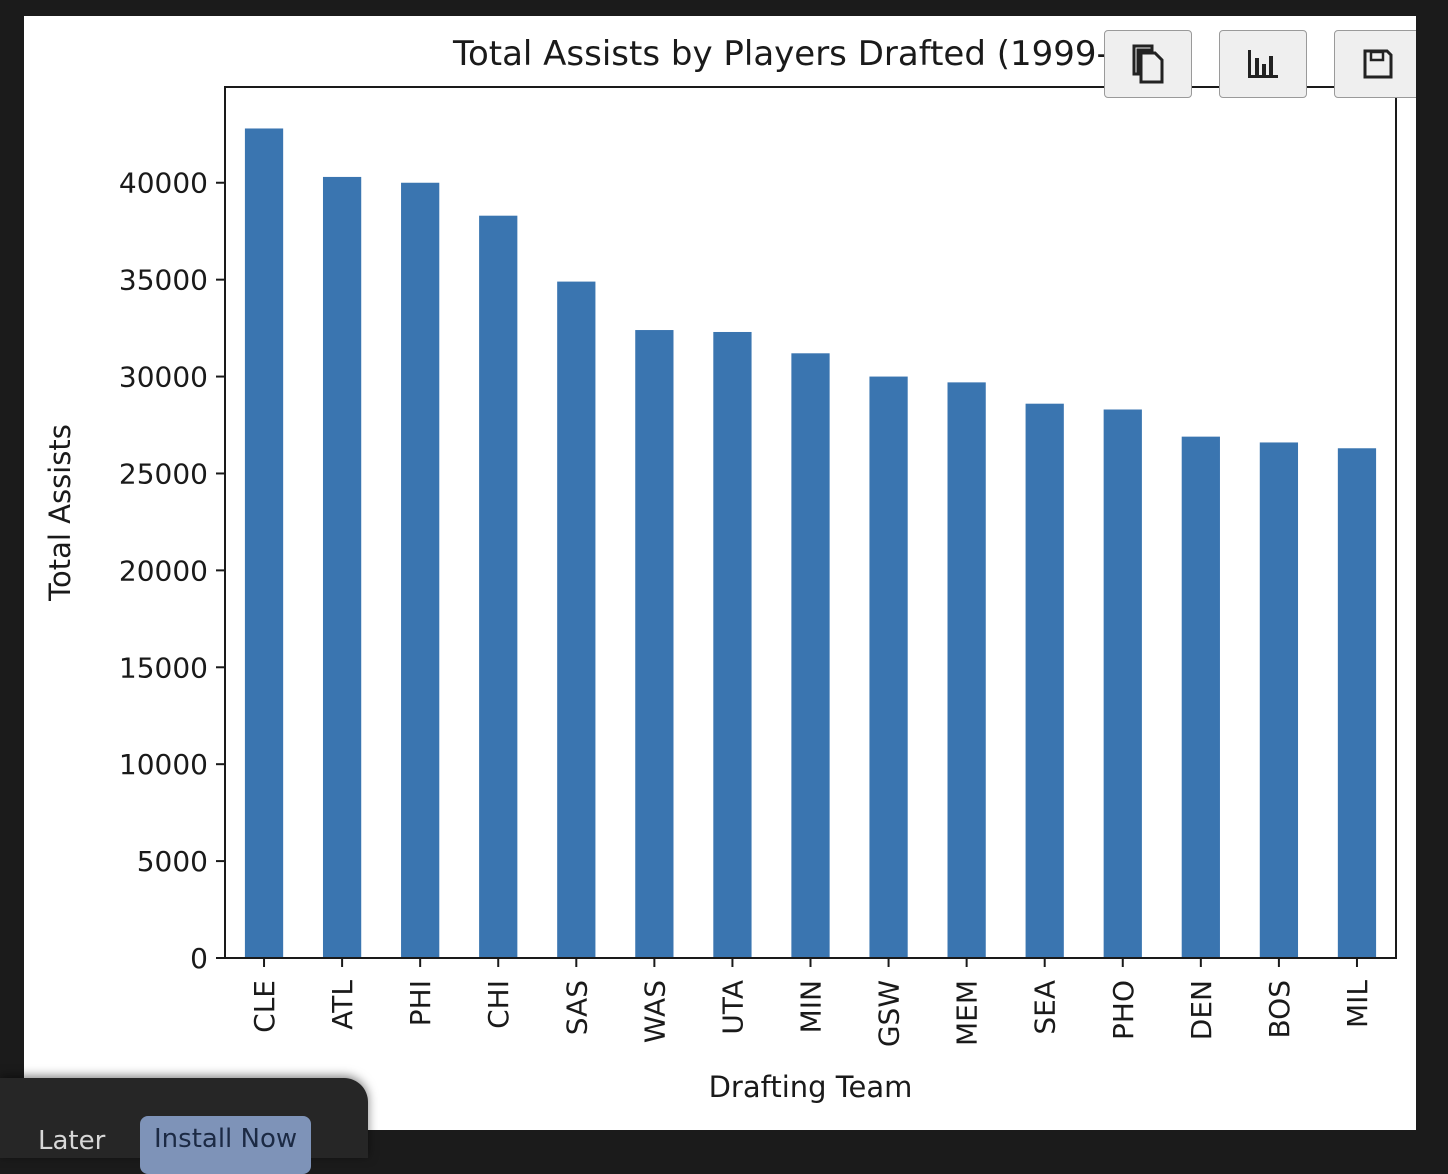  I want to click on x-tick-label: GSW, so click(889, 1013).